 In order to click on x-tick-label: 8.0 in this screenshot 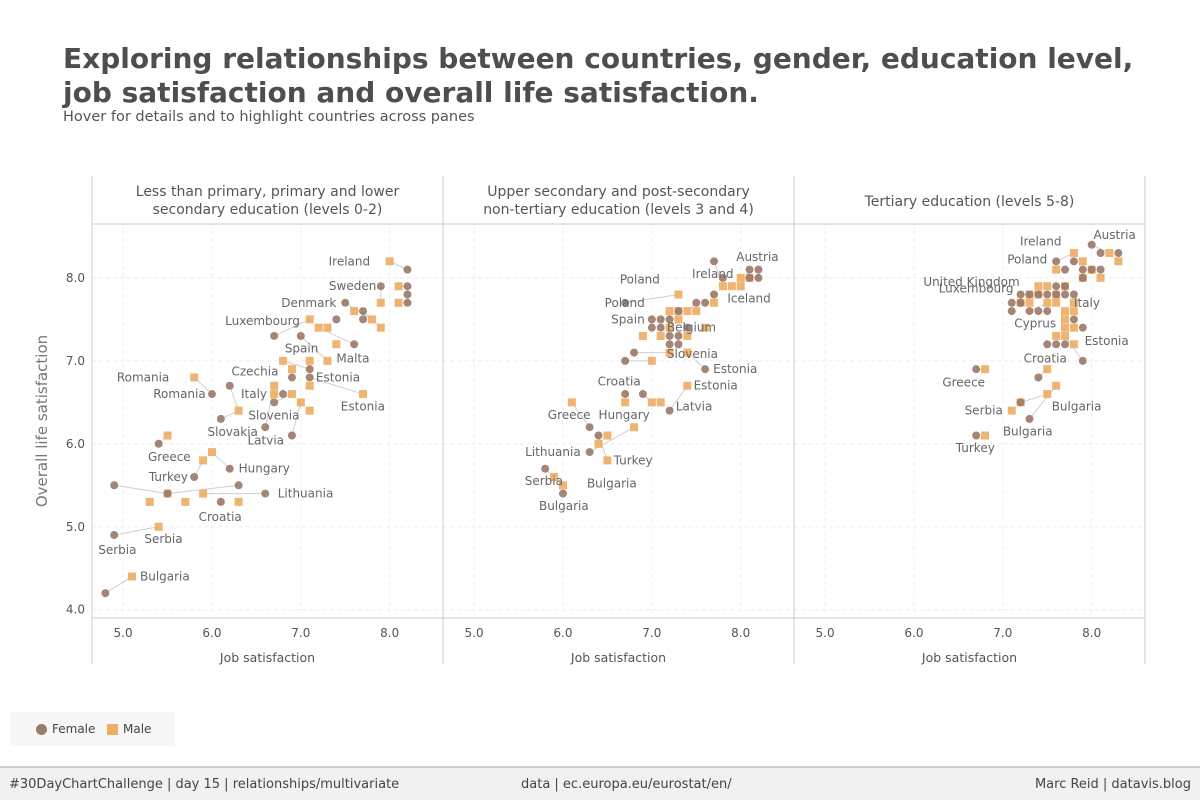, I will do `click(389, 633)`.